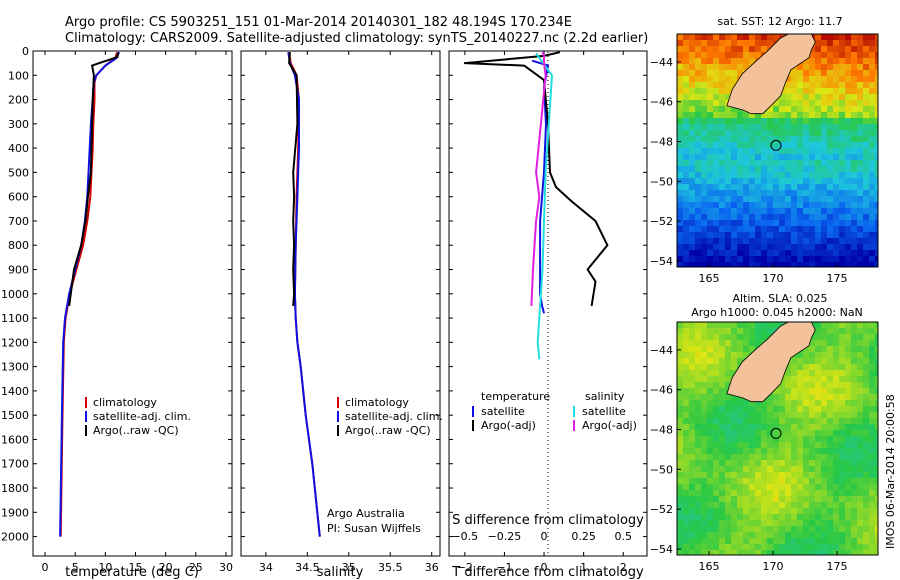  I want to click on legend-temperature-header: temperature, so click(515, 396).